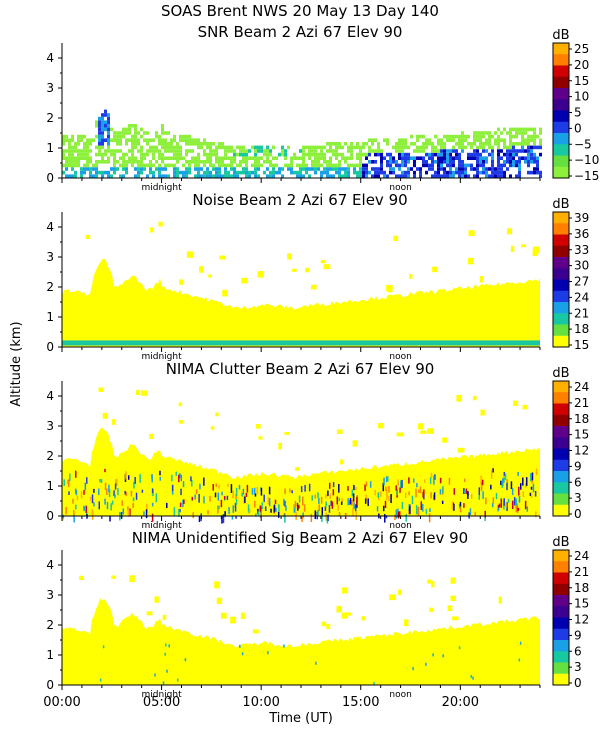  What do you see at coordinates (581, 451) in the screenshot?
I see `colorbar-label: 12` at bounding box center [581, 451].